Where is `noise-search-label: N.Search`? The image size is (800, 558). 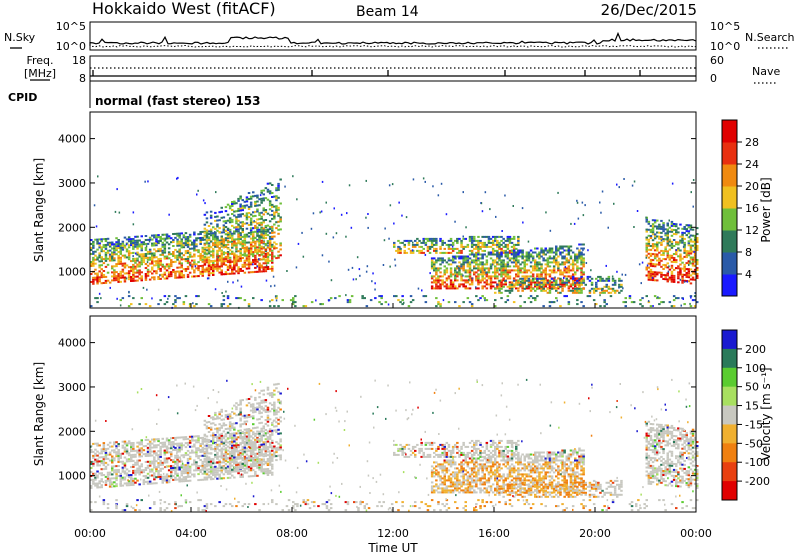 noise-search-label: N.Search is located at coordinates (770, 37).